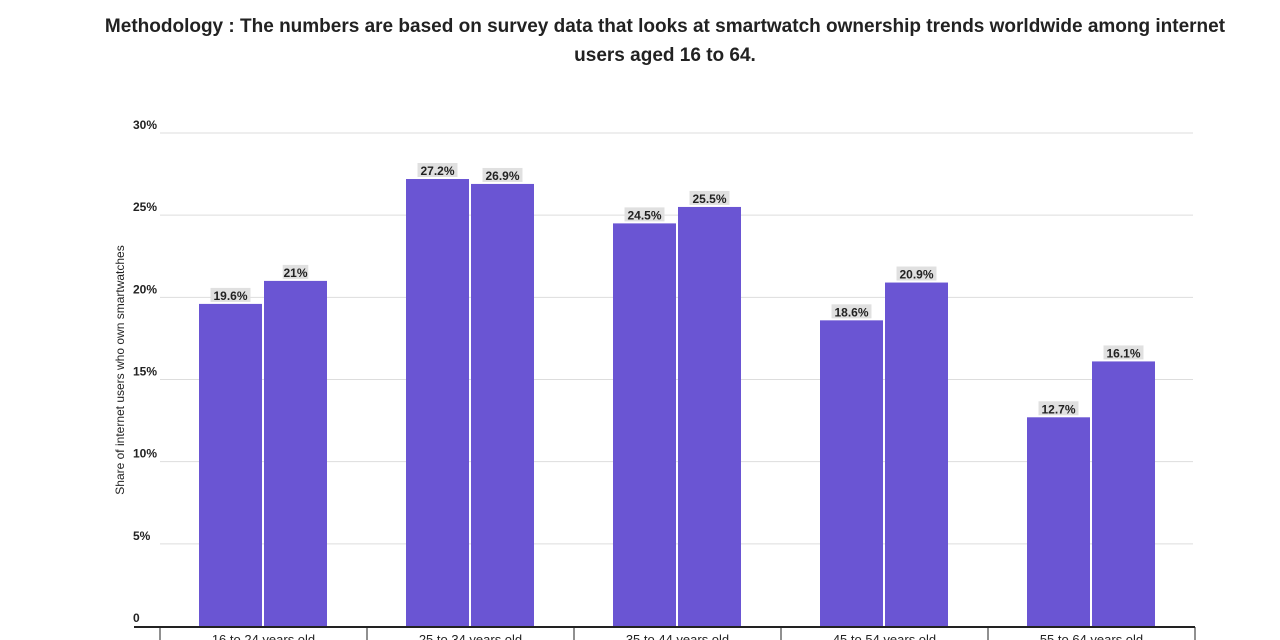  I want to click on y-tick-label: 5%, so click(142, 536).